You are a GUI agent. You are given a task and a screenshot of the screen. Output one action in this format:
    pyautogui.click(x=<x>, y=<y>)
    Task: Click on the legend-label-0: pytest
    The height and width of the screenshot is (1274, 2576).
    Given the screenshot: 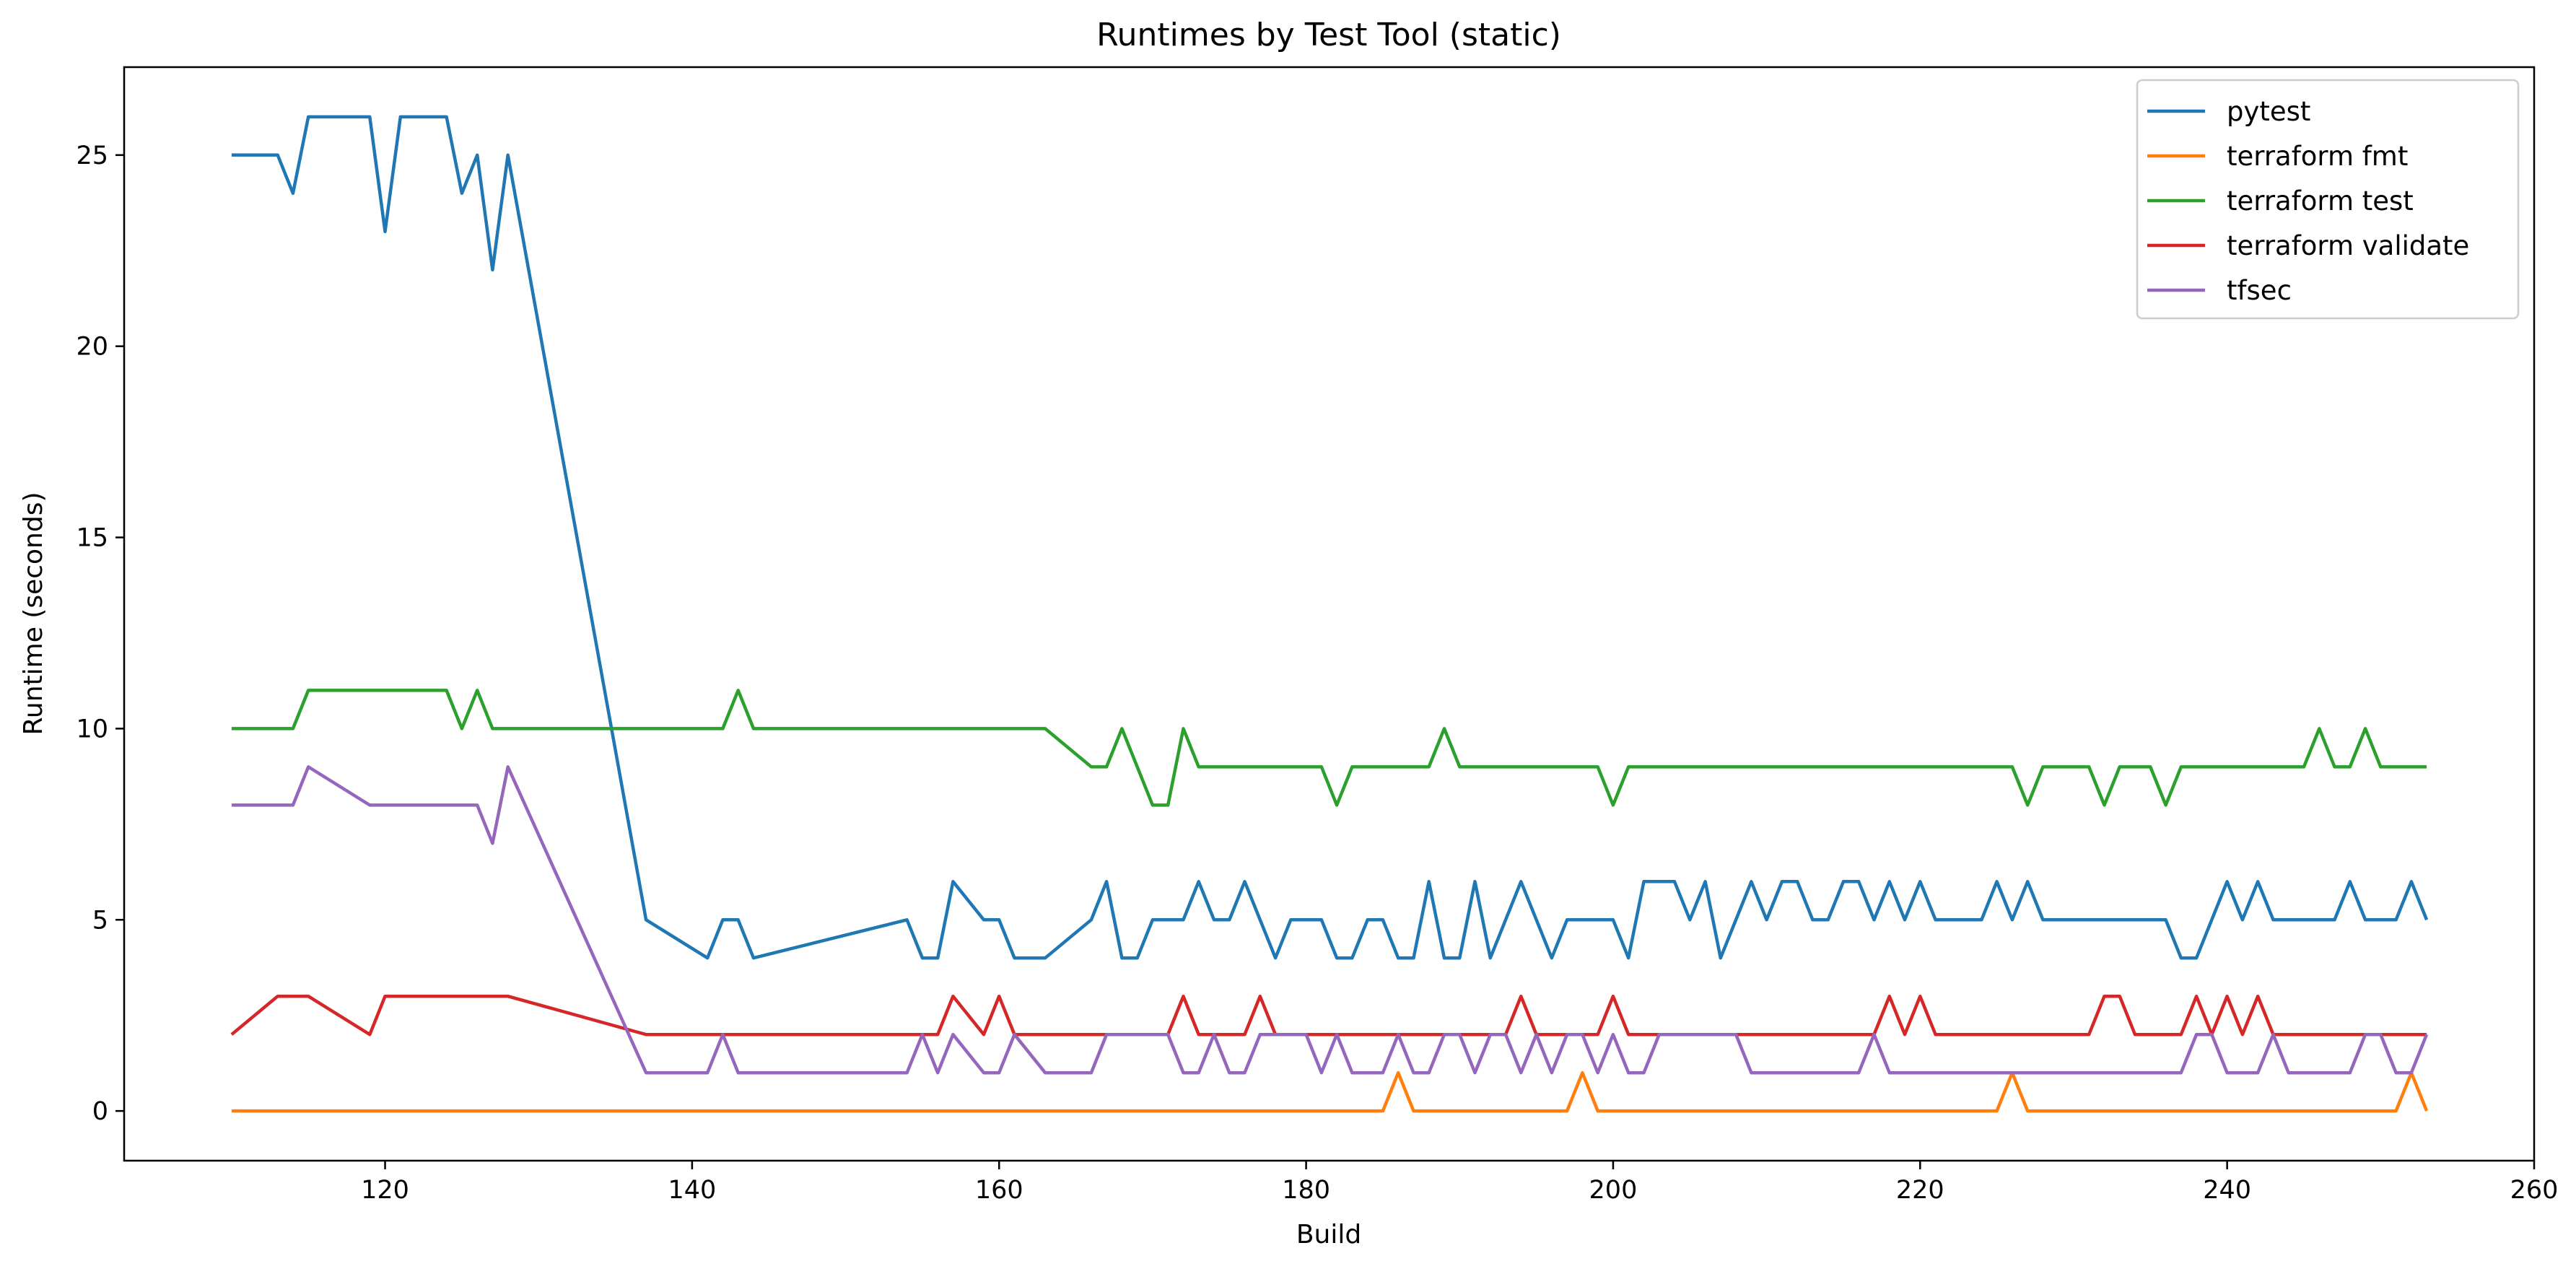 What is the action you would take?
    pyautogui.click(x=2268, y=111)
    